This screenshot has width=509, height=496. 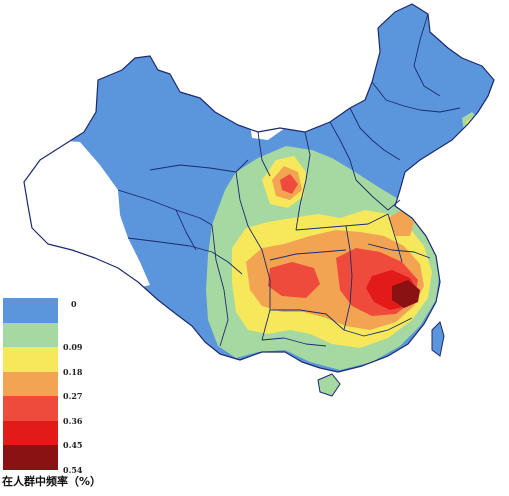 I want to click on legend-label: 0.36, so click(x=73, y=420).